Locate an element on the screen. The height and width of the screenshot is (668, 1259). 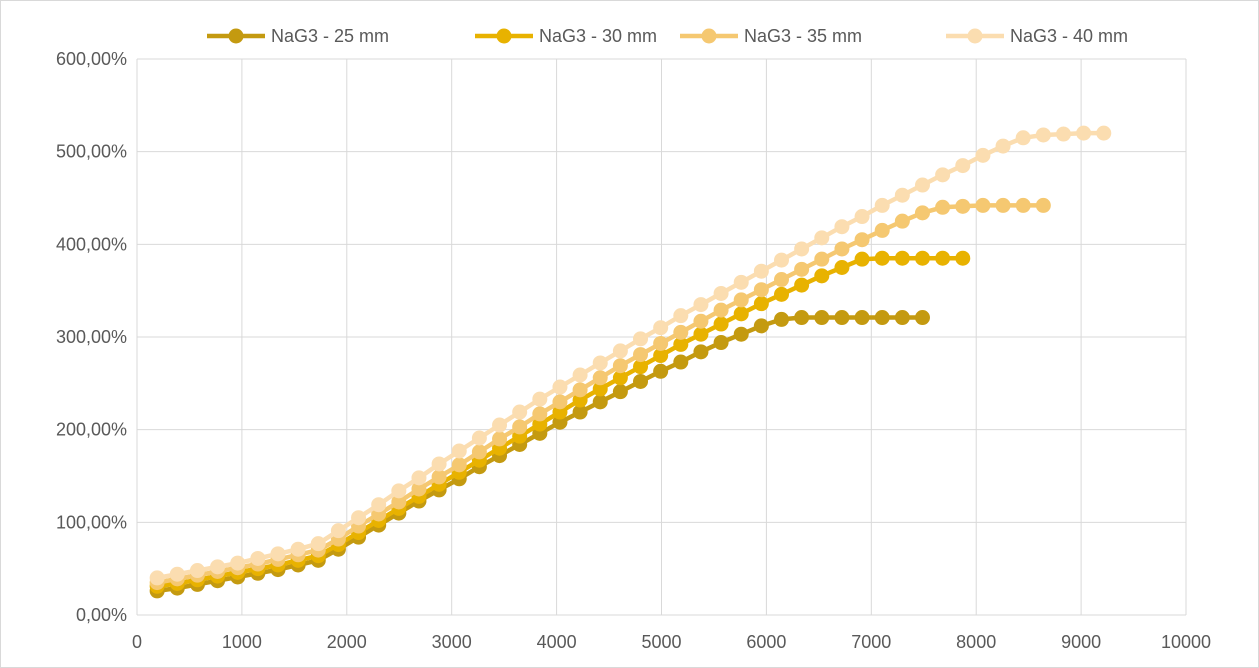
legend-label: NaG3 - 35 mm is located at coordinates (803, 36).